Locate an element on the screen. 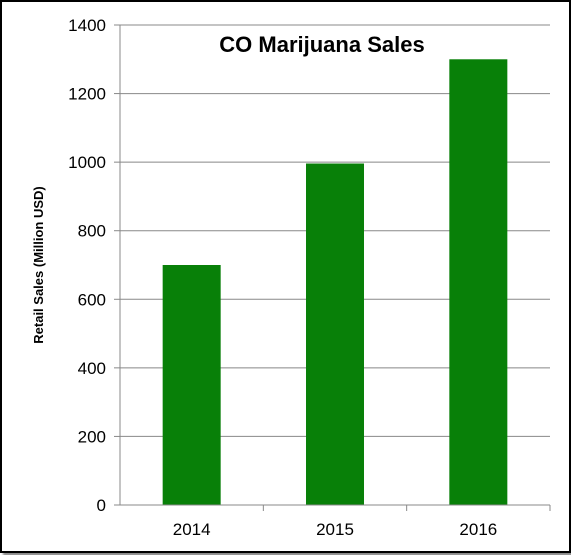  y-tick-label: 800 is located at coordinates (92, 231).